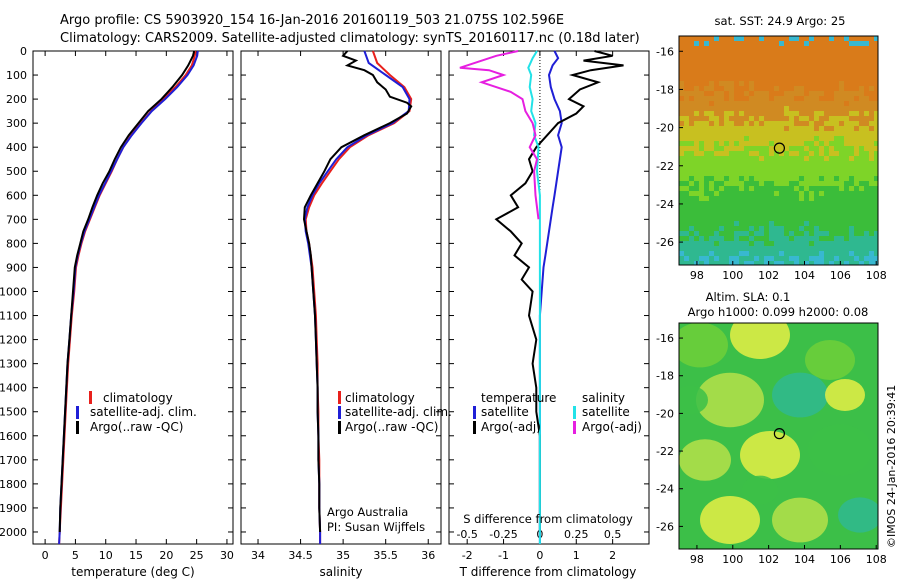 The width and height of the screenshot is (900, 580). What do you see at coordinates (77, 427) in the screenshot?
I see `legend-swatch-argo` at bounding box center [77, 427].